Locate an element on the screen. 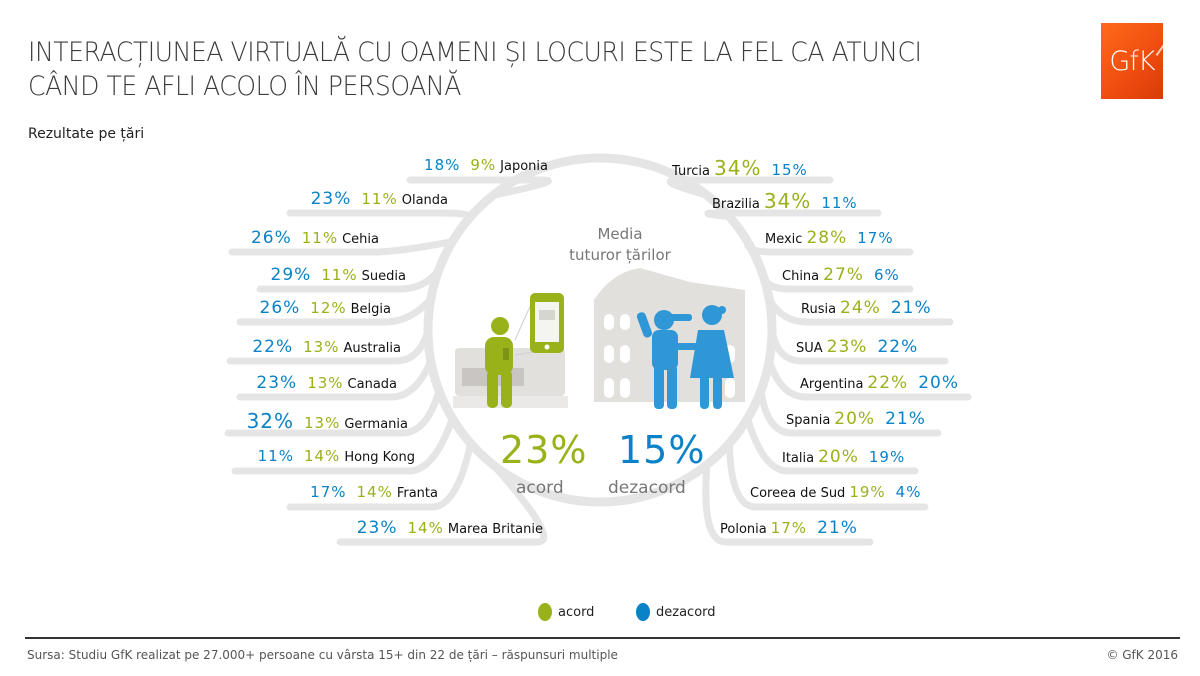 This screenshot has height=676, width=1200. country-row: 23% 14% Marea Britanie is located at coordinates (452, 529).